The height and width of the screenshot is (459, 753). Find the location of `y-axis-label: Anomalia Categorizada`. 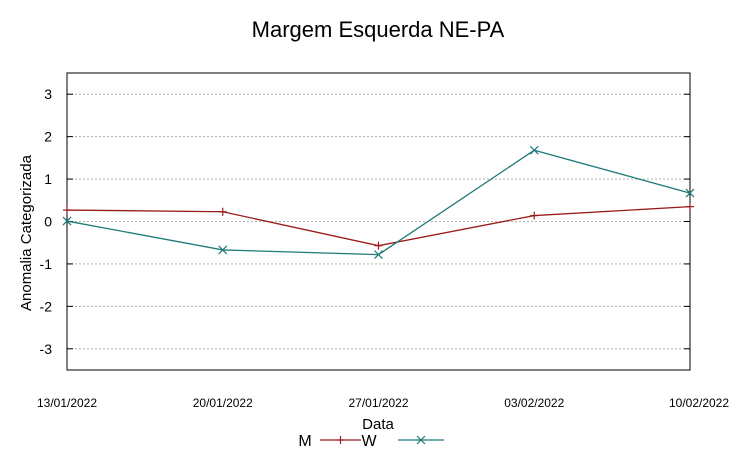

y-axis-label: Anomalia Categorizada is located at coordinates (26, 232).